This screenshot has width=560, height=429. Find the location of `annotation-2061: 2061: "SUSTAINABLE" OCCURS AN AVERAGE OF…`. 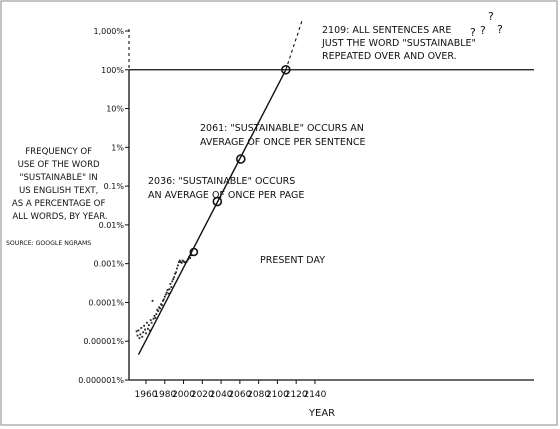

annotation-2061: 2061: "SUSTAINABLE" OCCURS AN AVERAGE OF… is located at coordinates (283, 135).